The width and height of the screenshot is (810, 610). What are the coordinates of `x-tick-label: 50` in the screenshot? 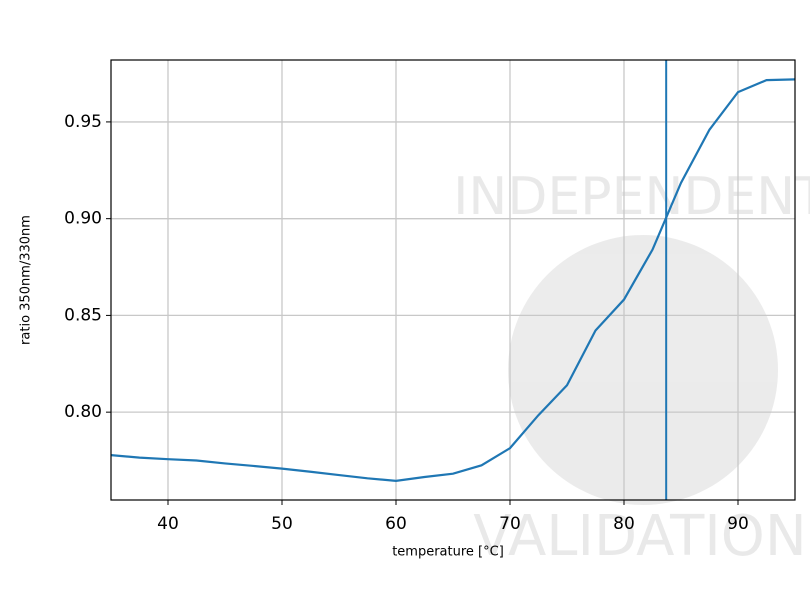 It's located at (282, 524).